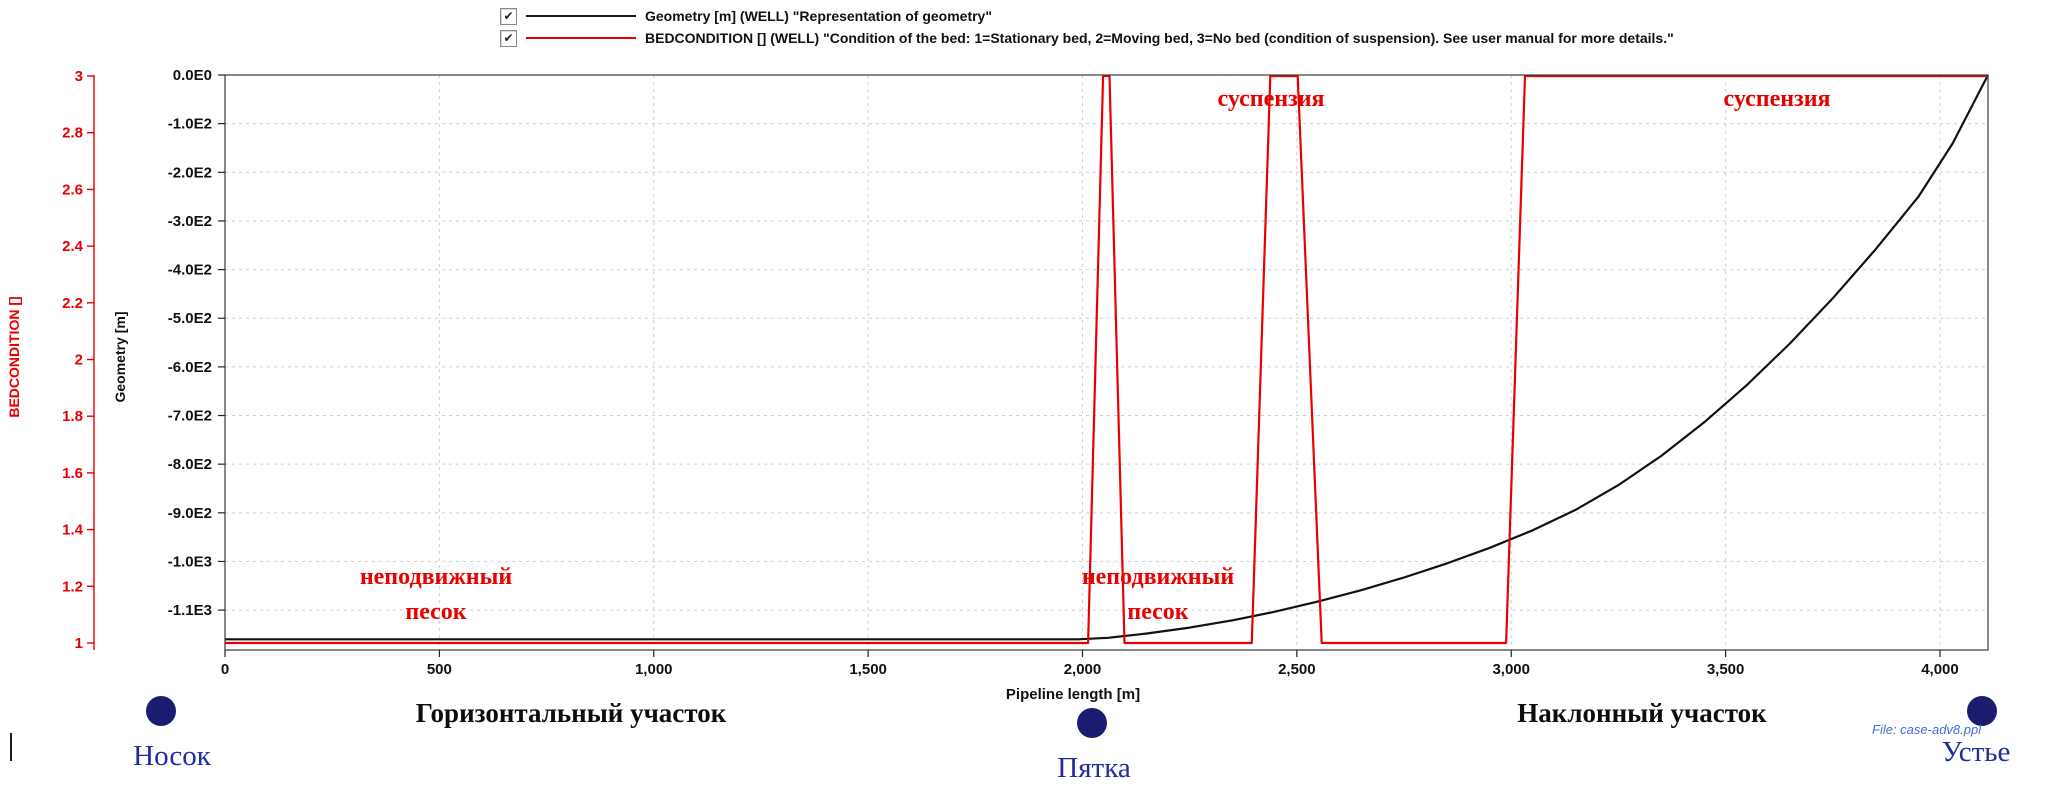 The width and height of the screenshot is (2071, 802). Describe the element at coordinates (1940, 669) in the screenshot. I see `x-tick-label: 4,000` at that location.